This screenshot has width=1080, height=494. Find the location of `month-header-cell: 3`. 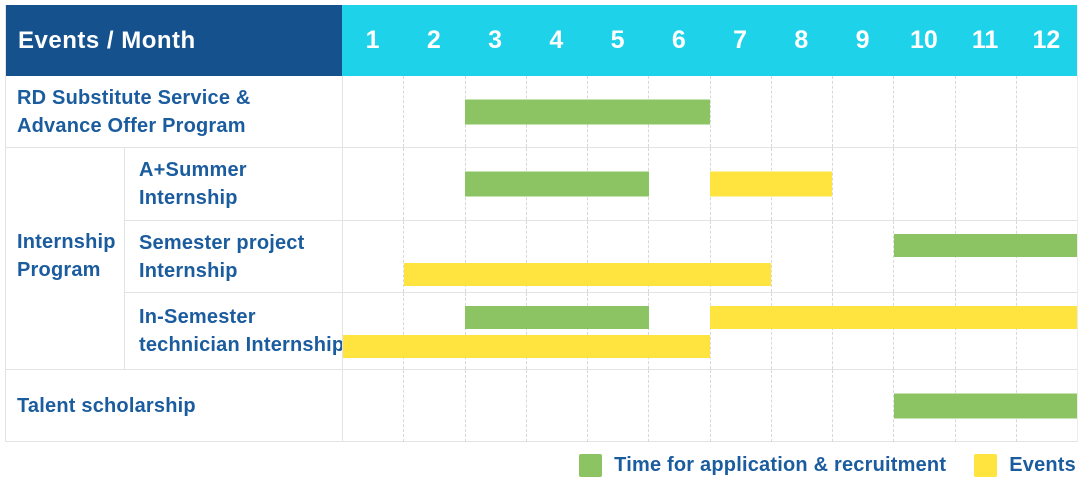

month-header-cell: 3 is located at coordinates (495, 40).